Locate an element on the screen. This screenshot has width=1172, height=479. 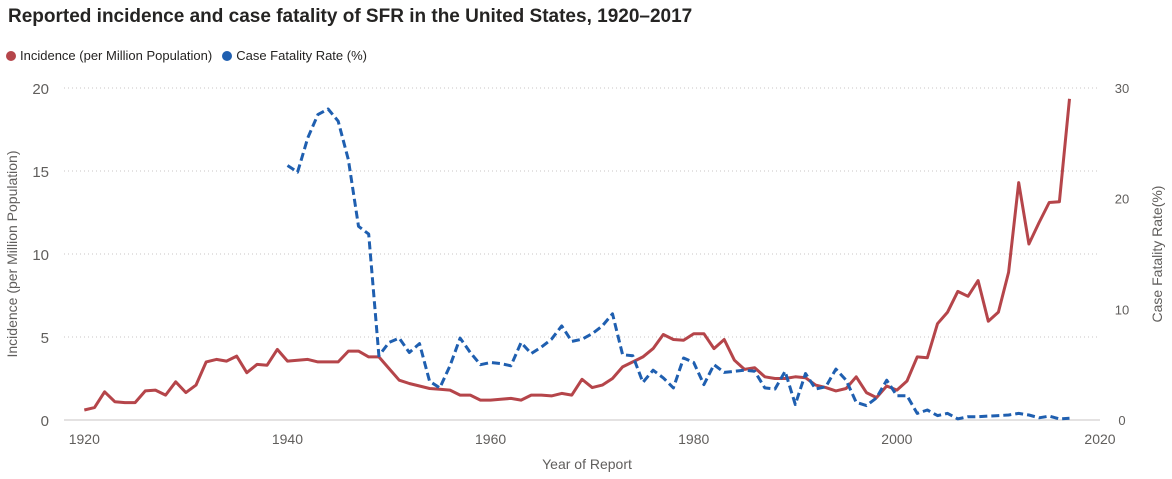
y2-tick-label: 10 is located at coordinates (1122, 309).